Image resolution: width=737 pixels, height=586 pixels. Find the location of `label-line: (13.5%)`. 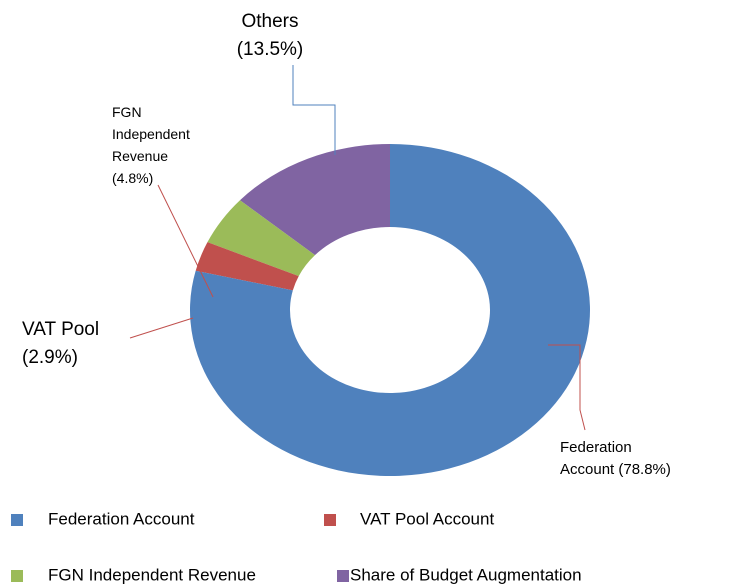

label-line: (13.5%) is located at coordinates (270, 49).